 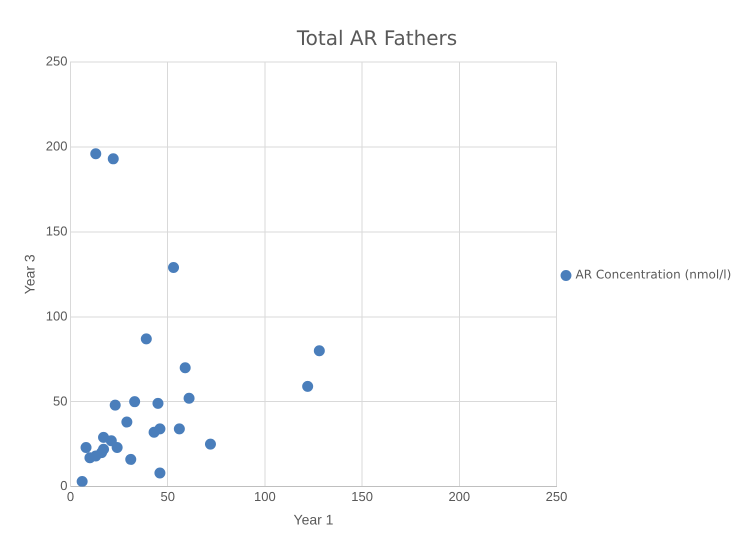 What do you see at coordinates (377, 38) in the screenshot?
I see `chart-title: Total AR Fathers` at bounding box center [377, 38].